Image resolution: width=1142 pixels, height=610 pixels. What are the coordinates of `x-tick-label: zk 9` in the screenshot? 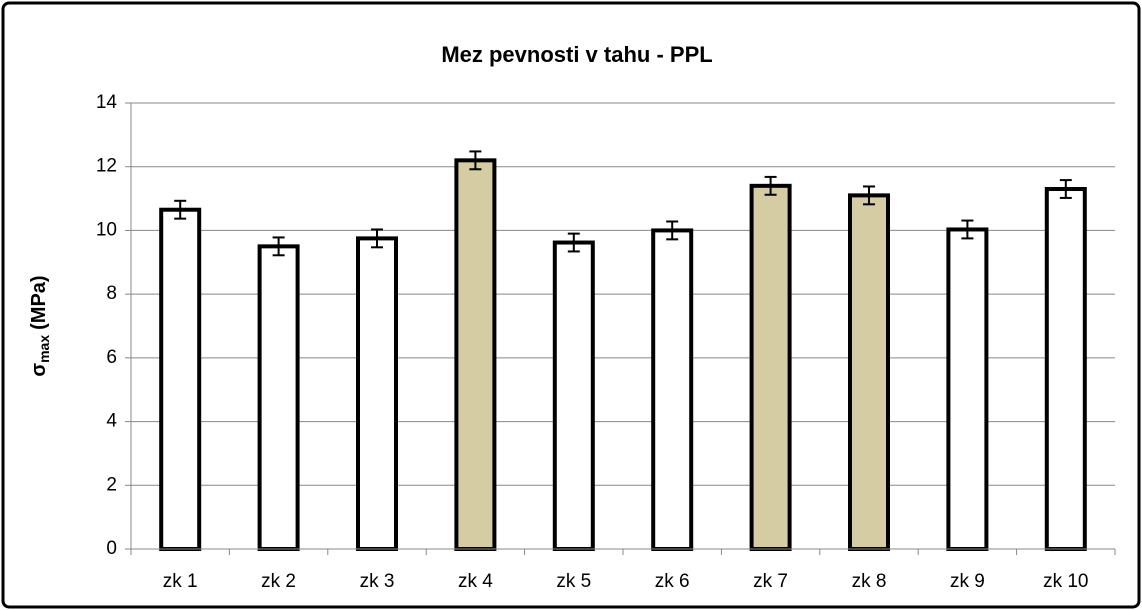 It's located at (967, 581).